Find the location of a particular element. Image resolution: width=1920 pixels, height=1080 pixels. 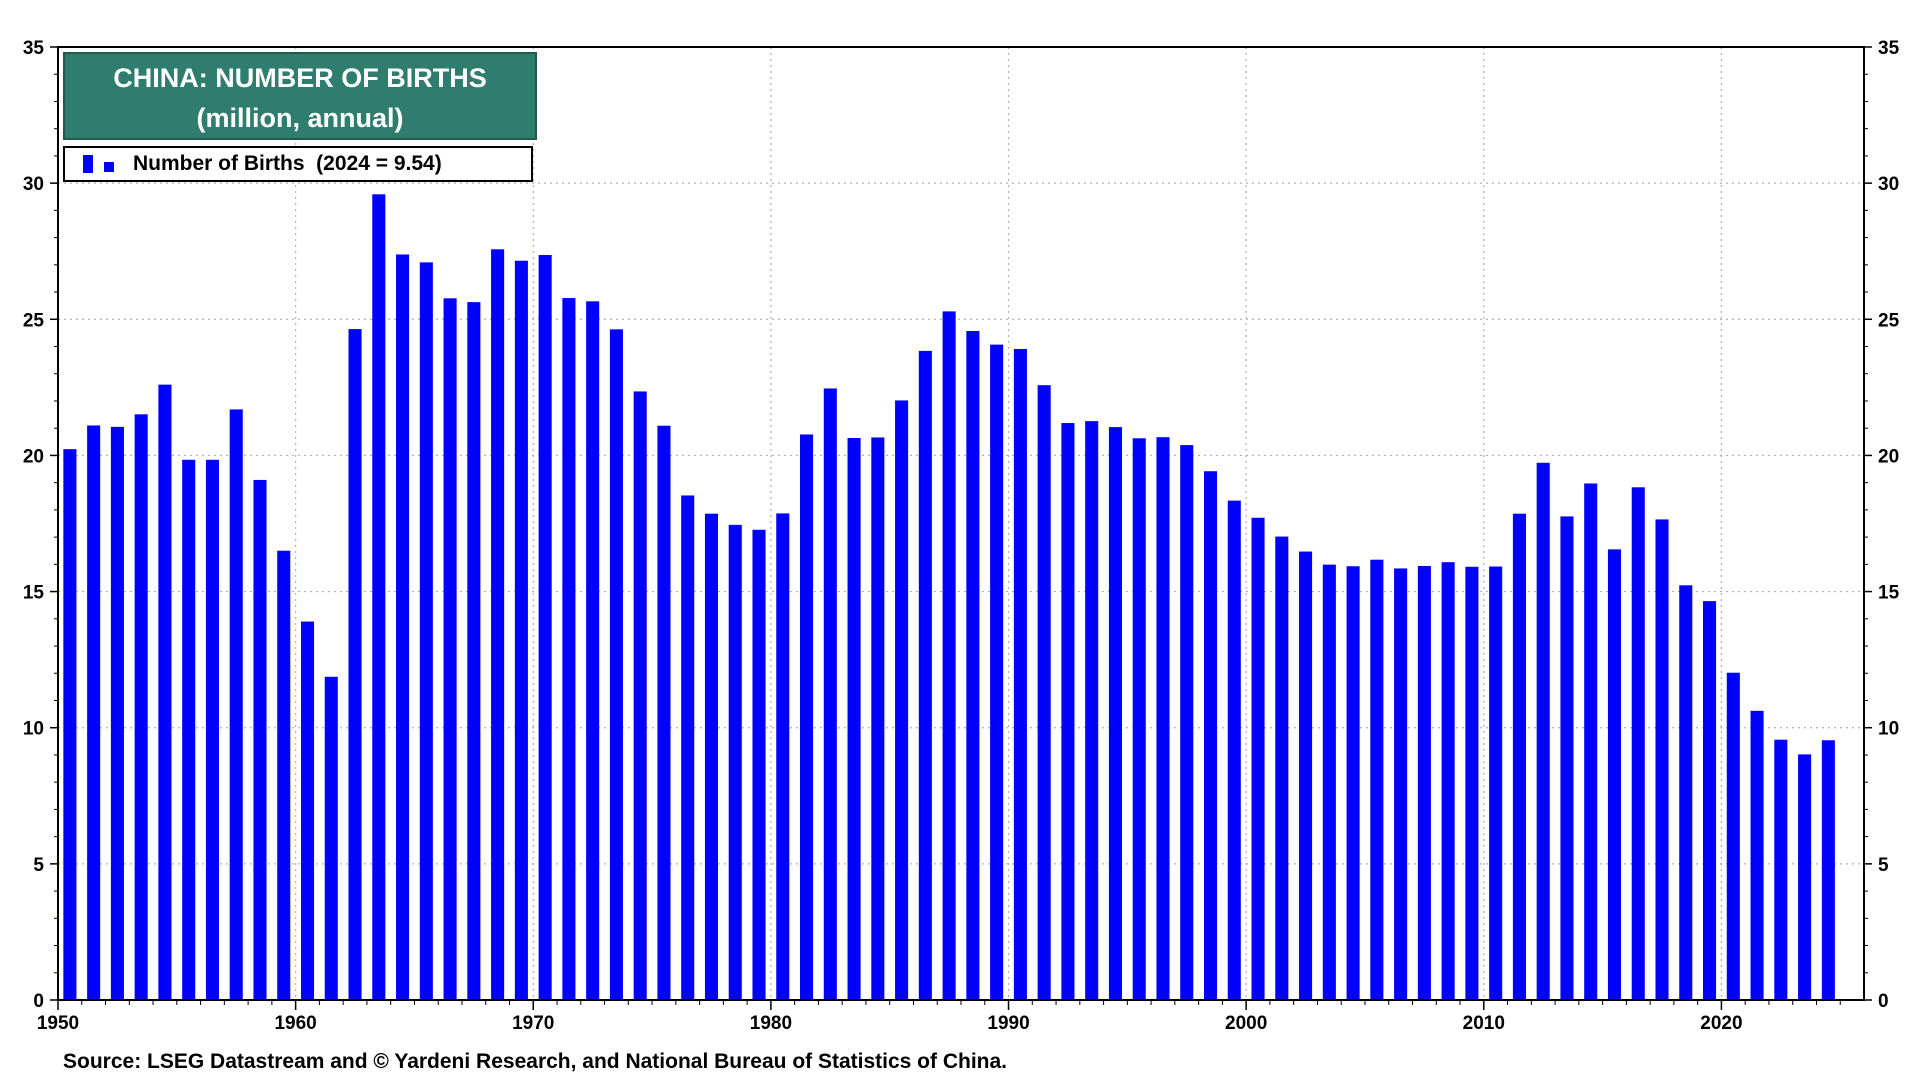

bar-2007 is located at coordinates (1424, 782).